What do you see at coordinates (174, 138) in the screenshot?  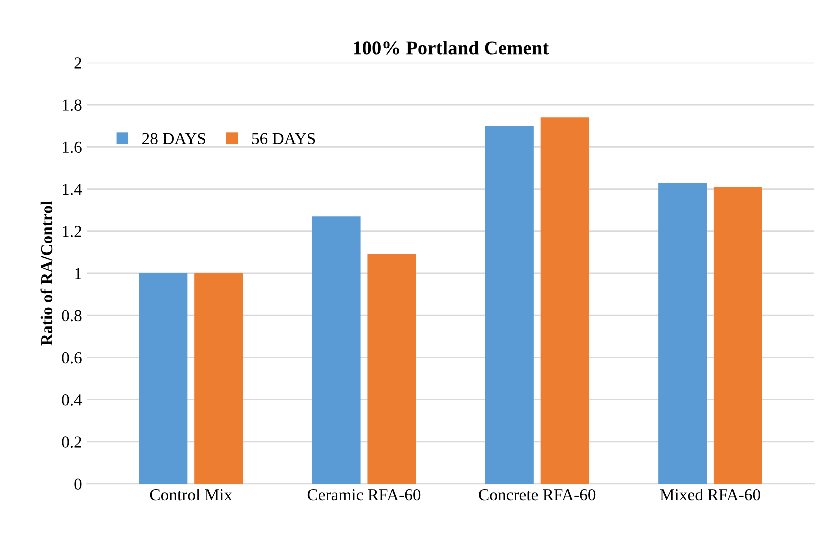 I see `legend-label: 28 DAYS` at bounding box center [174, 138].